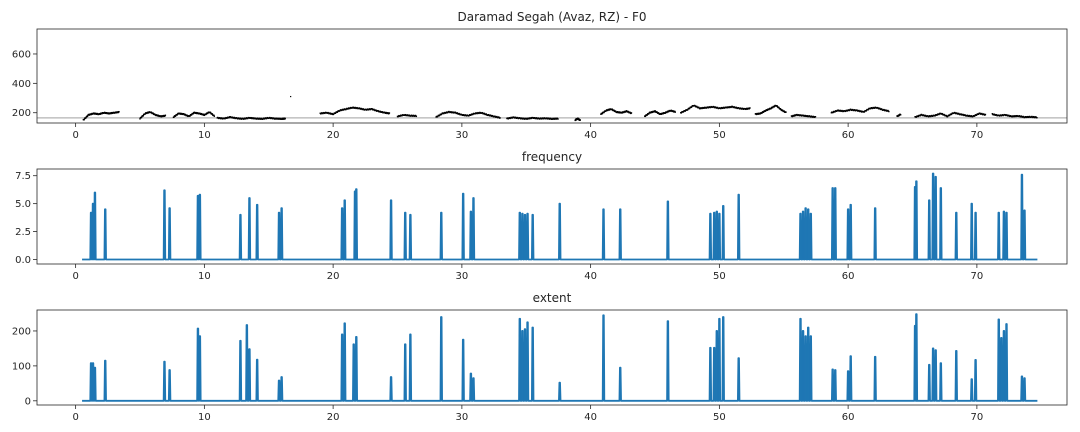  I want to click on extent-title: extent, so click(552, 298).